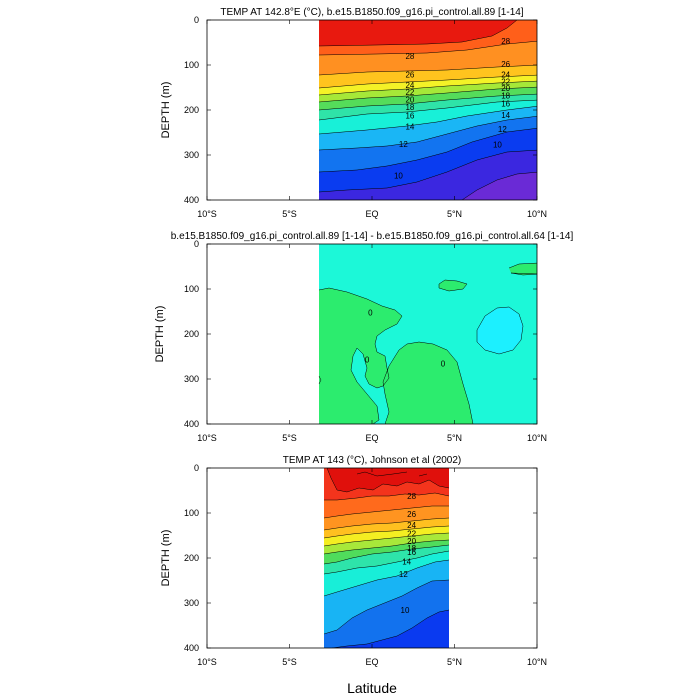  I want to click on panel-3-xtick-label: 10°N, so click(537, 662).